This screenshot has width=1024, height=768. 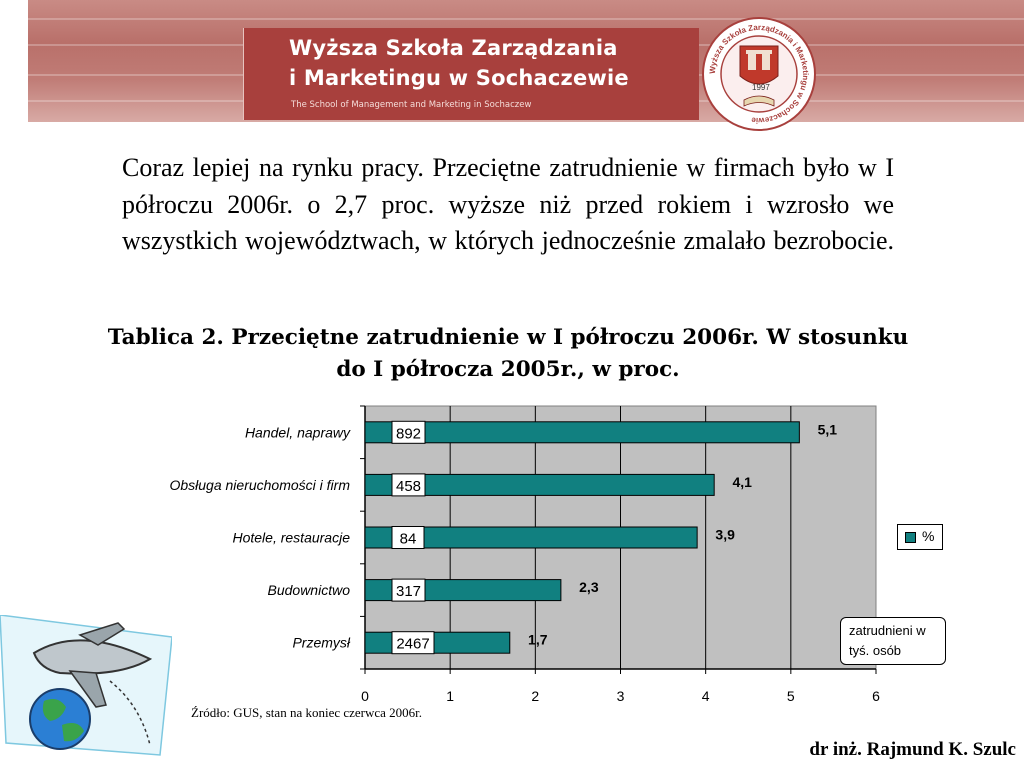 What do you see at coordinates (450, 696) in the screenshot?
I see `x-tick-label: 1` at bounding box center [450, 696].